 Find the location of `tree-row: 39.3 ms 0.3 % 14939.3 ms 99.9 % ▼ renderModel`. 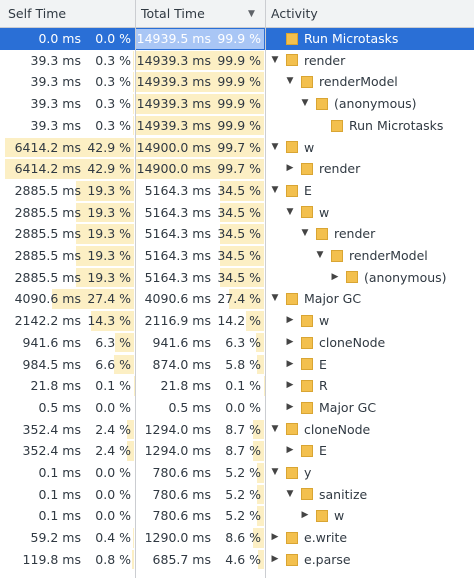

tree-row: 39.3 ms 0.3 % 14939.3 ms 99.9 % ▼ renderModel is located at coordinates (237, 82).